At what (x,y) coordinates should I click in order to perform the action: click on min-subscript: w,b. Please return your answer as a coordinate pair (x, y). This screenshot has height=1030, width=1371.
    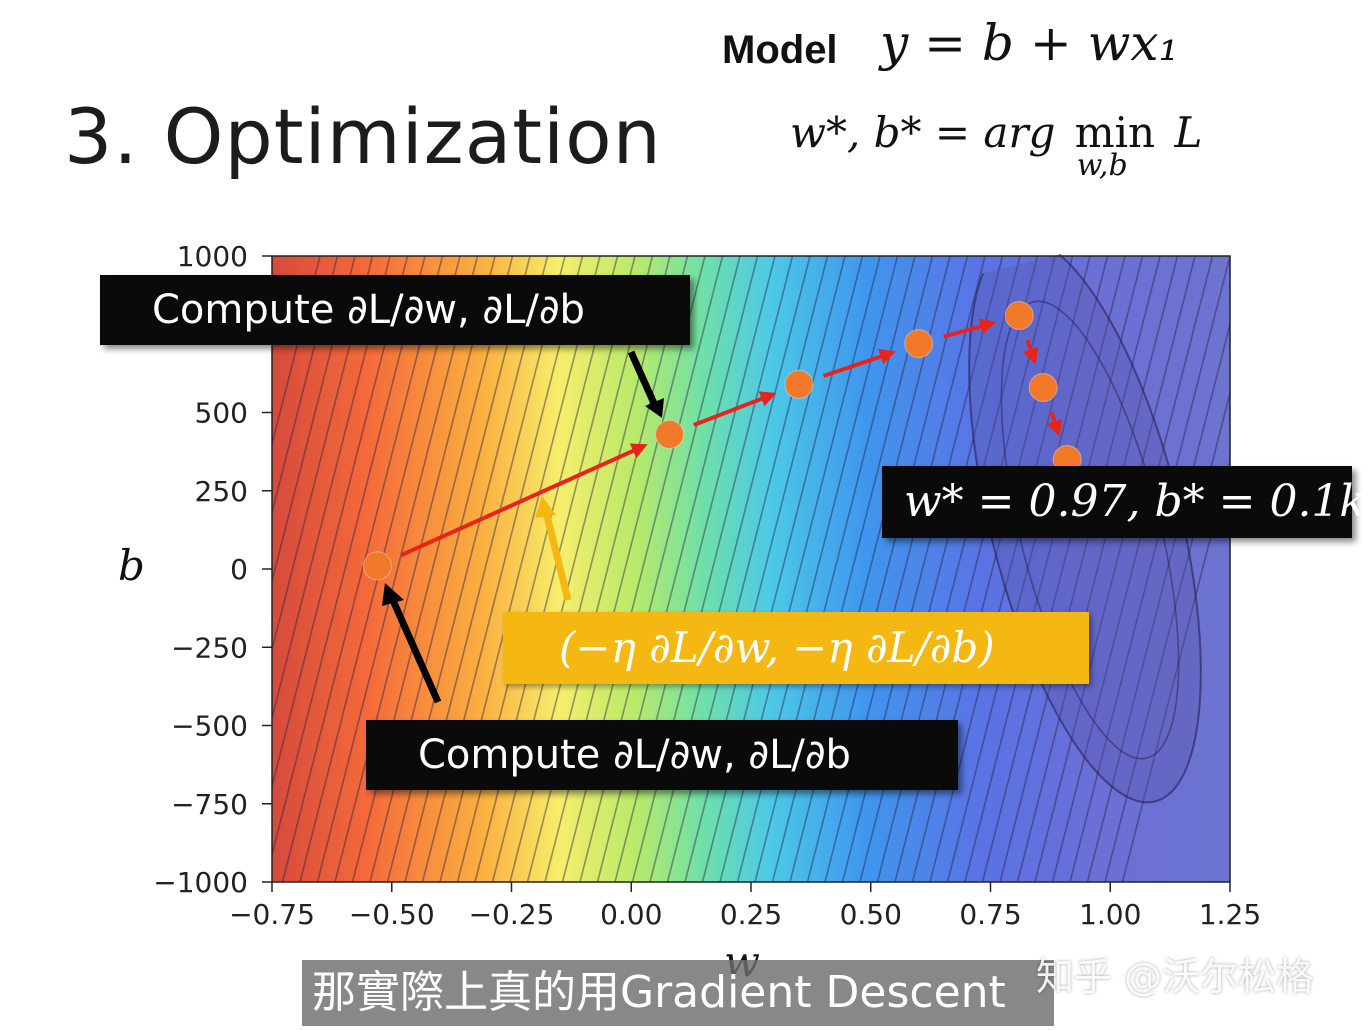
    Looking at the image, I should click on (1102, 165).